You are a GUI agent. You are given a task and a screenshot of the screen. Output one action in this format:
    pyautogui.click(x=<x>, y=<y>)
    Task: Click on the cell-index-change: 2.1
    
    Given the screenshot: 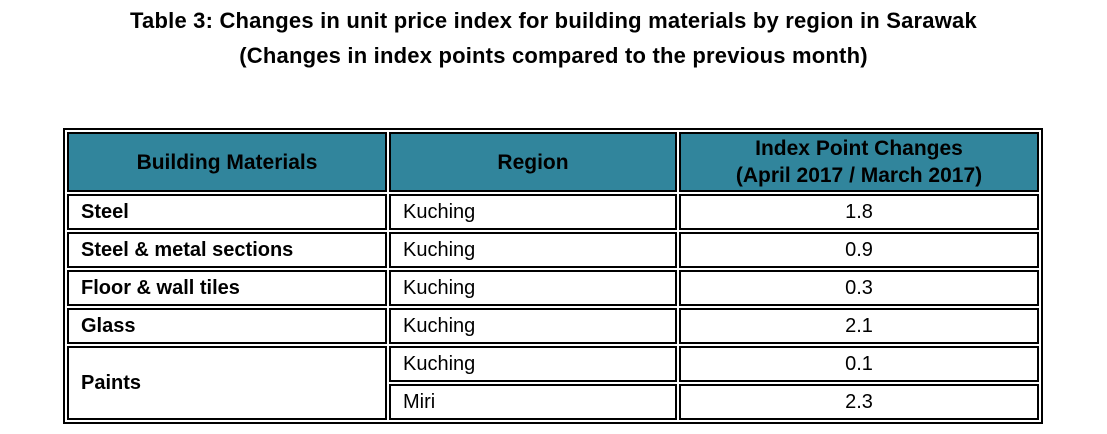 What is the action you would take?
    pyautogui.click(x=859, y=326)
    